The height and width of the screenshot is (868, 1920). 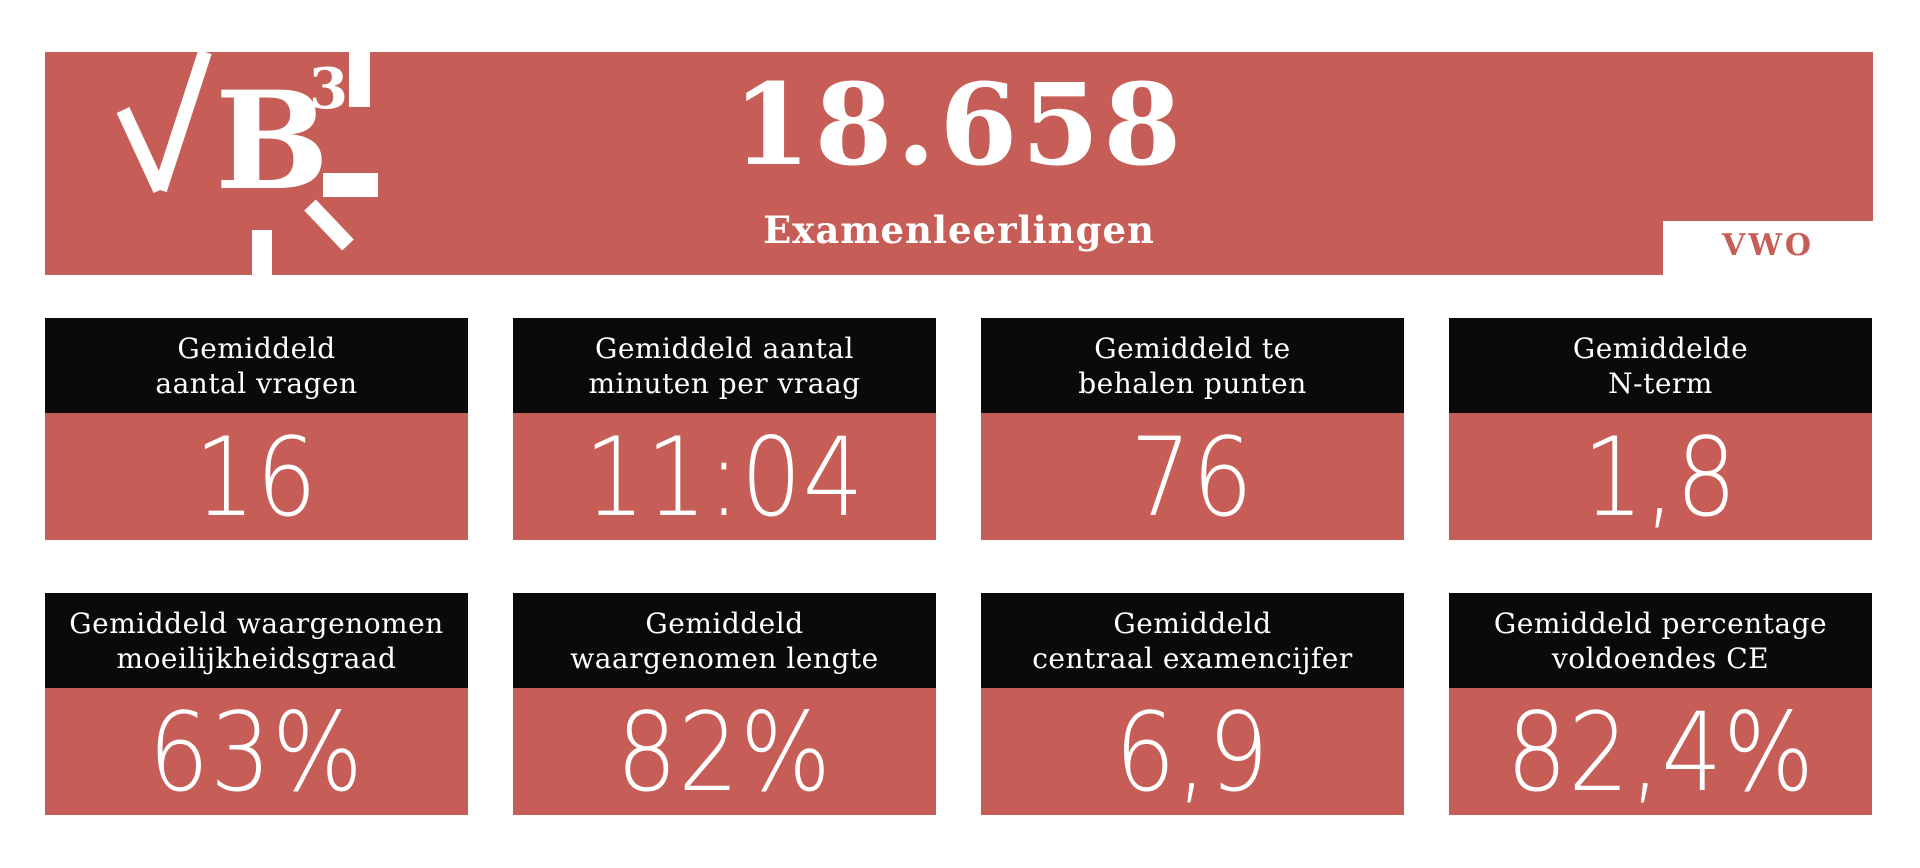 I want to click on stat-value: 76, so click(x=1192, y=476).